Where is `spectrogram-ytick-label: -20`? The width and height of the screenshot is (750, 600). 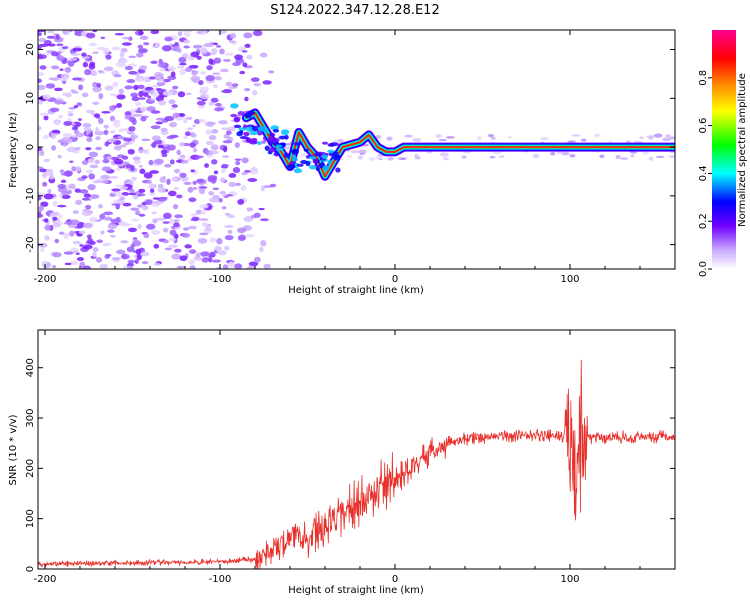 spectrogram-ytick-label: -20 is located at coordinates (30, 244).